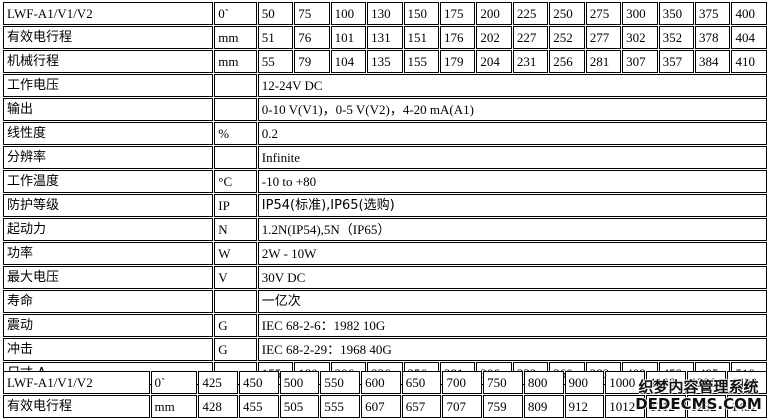 This screenshot has height=419, width=770. What do you see at coordinates (640, 13) in the screenshot?
I see `cell-value: 300` at bounding box center [640, 13].